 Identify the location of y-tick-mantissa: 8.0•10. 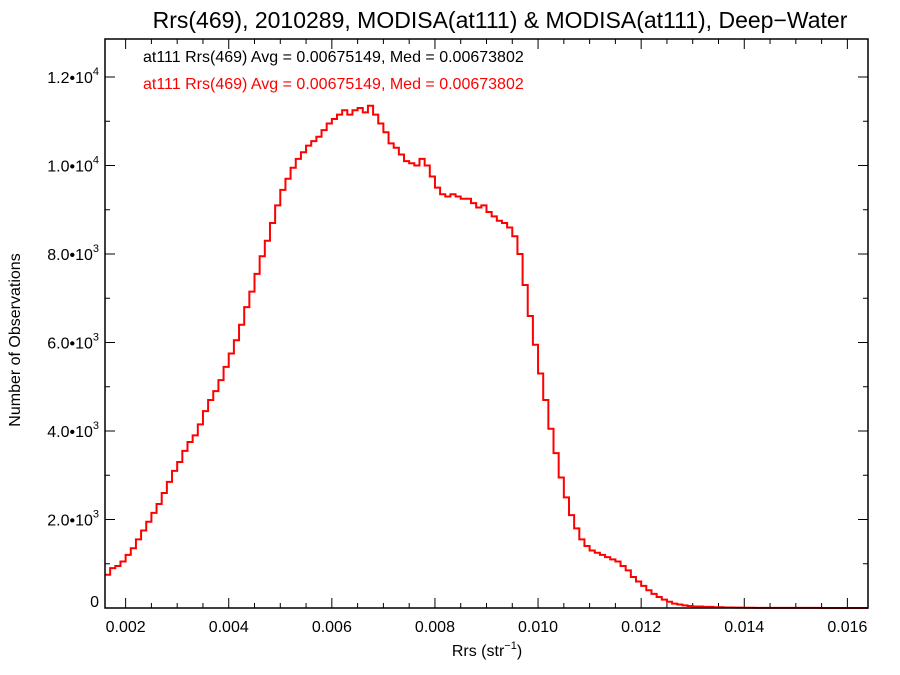
(70, 255).